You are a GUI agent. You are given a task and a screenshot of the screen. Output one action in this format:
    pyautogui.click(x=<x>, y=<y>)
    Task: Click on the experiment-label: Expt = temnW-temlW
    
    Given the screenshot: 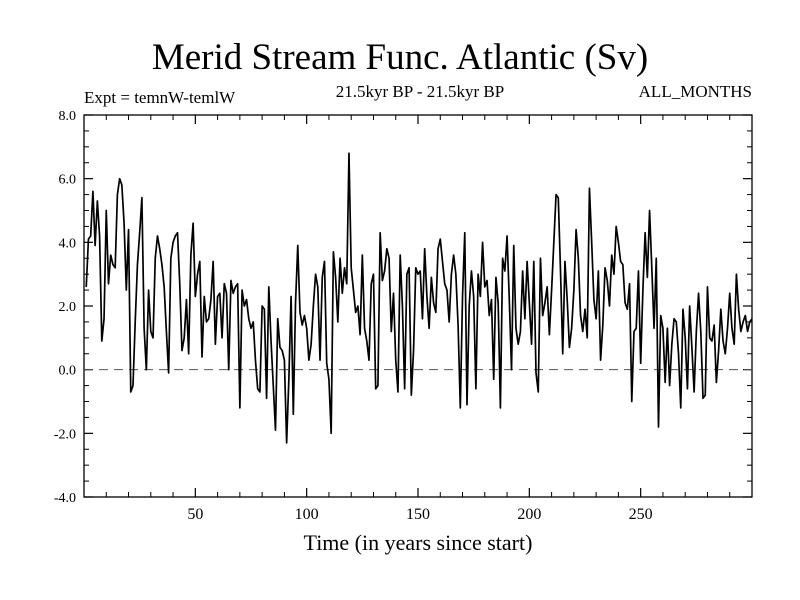 What is the action you would take?
    pyautogui.click(x=160, y=97)
    